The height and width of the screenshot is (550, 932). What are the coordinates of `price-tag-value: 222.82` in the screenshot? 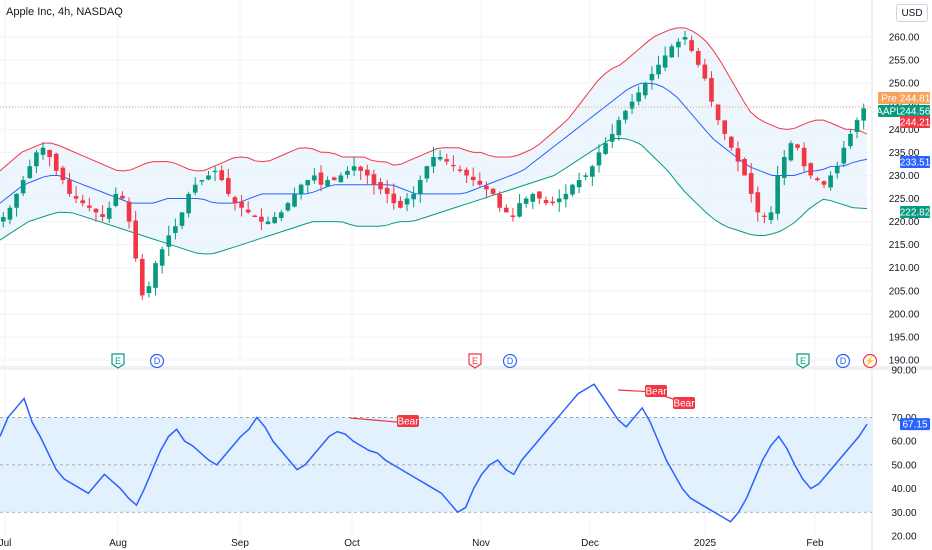 It's located at (915, 213).